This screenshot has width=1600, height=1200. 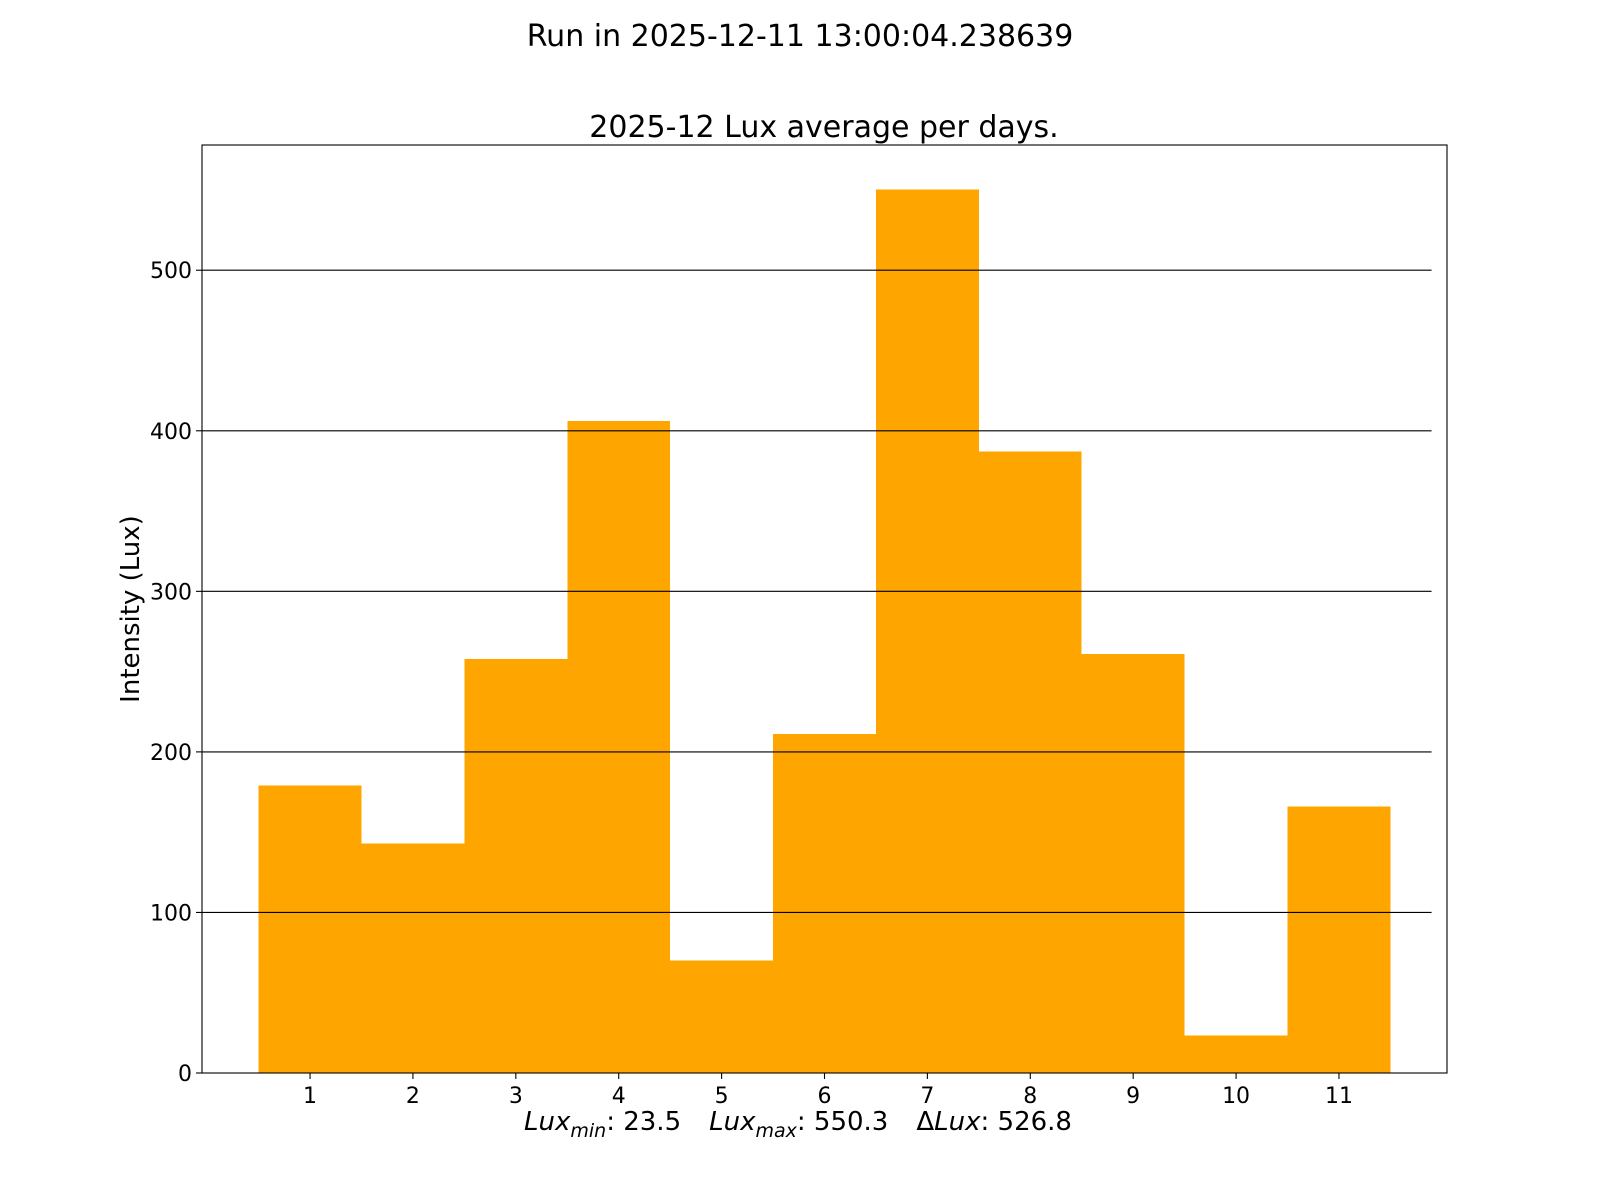 I want to click on x-tick-label: 11, so click(x=1339, y=1096).